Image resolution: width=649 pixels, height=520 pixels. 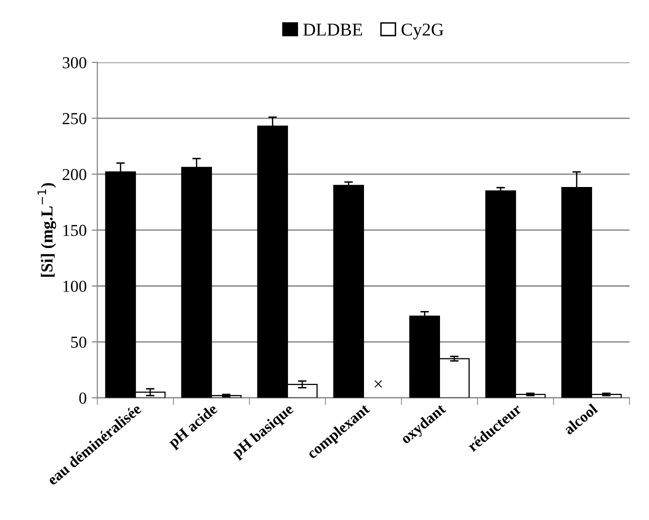 What do you see at coordinates (78, 342) in the screenshot?
I see `y-tick-label: 50` at bounding box center [78, 342].